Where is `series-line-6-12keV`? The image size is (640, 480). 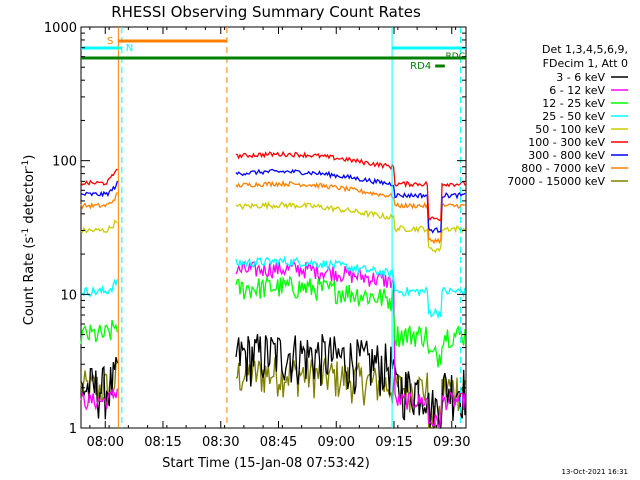
series-line-6-12keV is located at coordinates (99, 399).